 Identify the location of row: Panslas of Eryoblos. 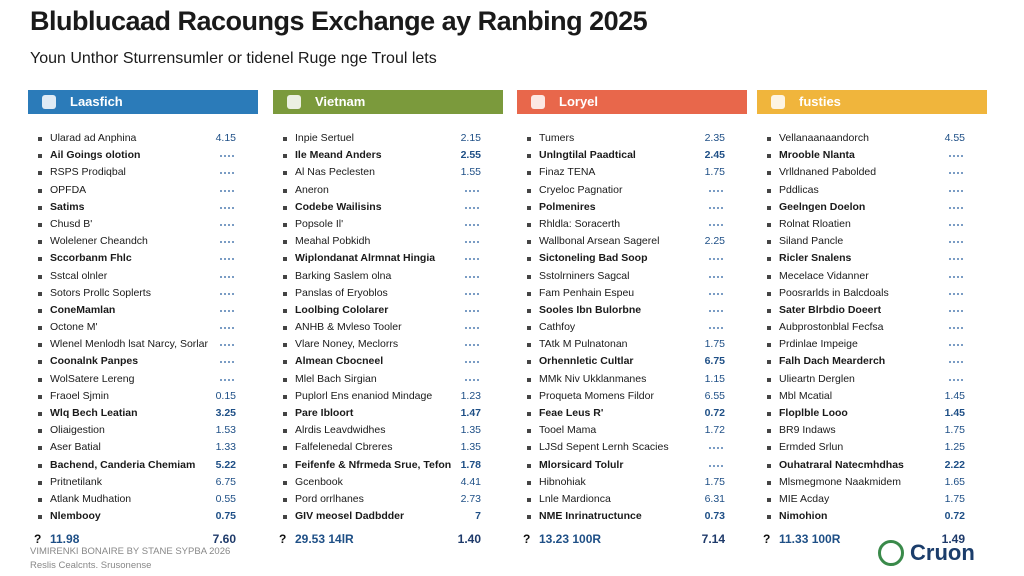
(388, 293).